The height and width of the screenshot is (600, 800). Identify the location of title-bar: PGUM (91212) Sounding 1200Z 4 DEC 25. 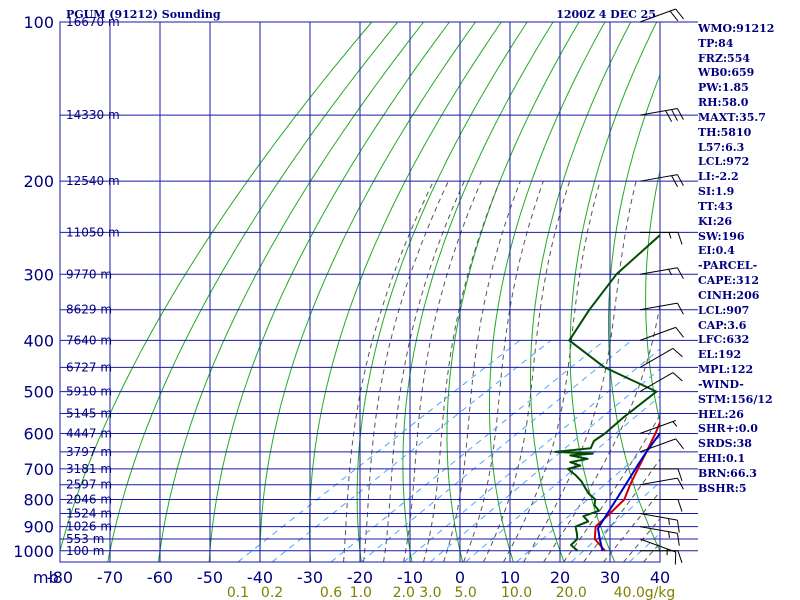
(361, 16).